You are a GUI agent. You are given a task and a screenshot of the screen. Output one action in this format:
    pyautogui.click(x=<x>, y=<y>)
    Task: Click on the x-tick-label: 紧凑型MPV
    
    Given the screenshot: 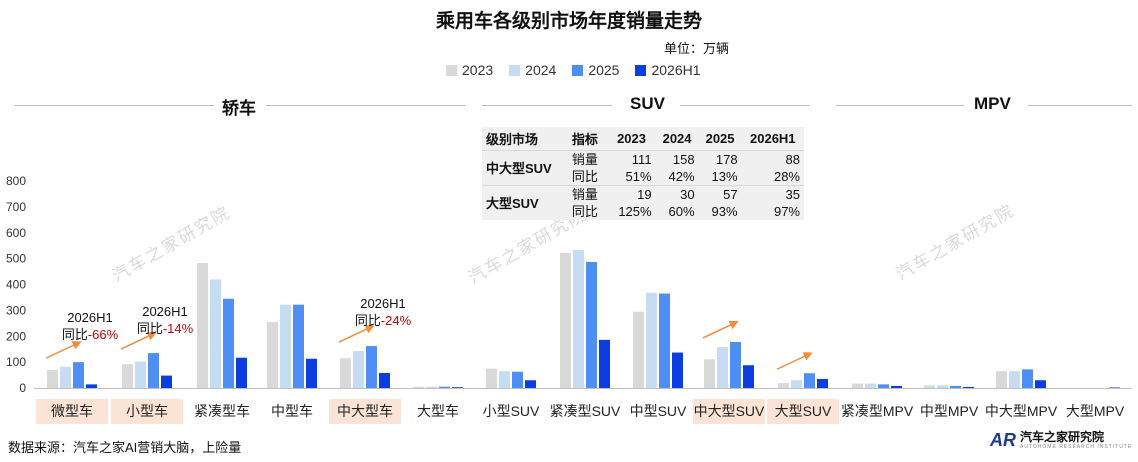 What is the action you would take?
    pyautogui.click(x=877, y=411)
    